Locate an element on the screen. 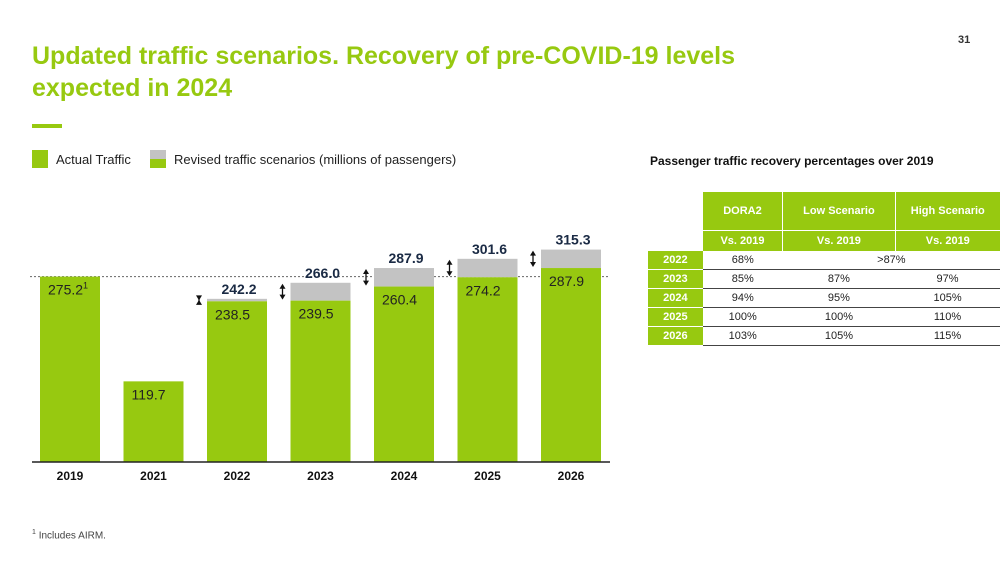 This screenshot has width=1000, height=575. range-arrow-head-down-2023 is located at coordinates (282, 297).